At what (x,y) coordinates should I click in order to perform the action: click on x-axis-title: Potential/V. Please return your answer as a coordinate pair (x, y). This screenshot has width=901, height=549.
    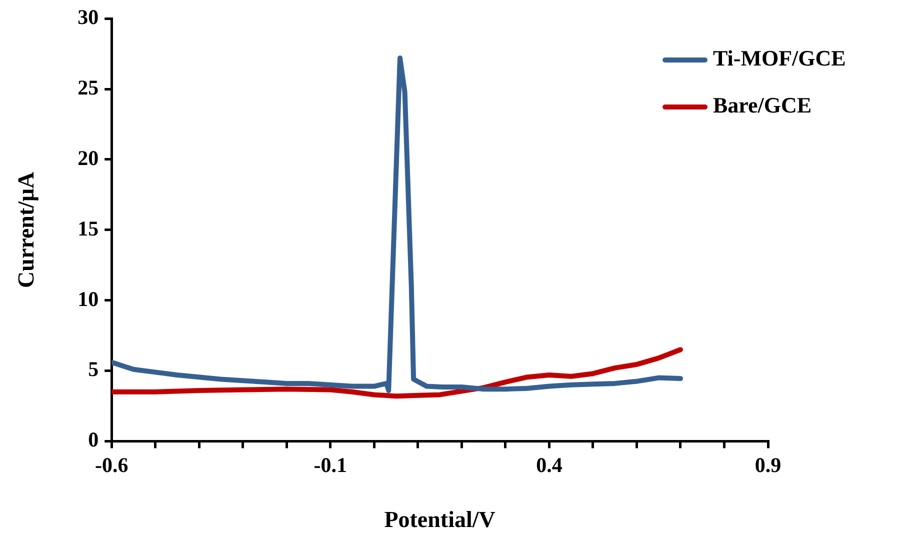
    Looking at the image, I should click on (440, 519).